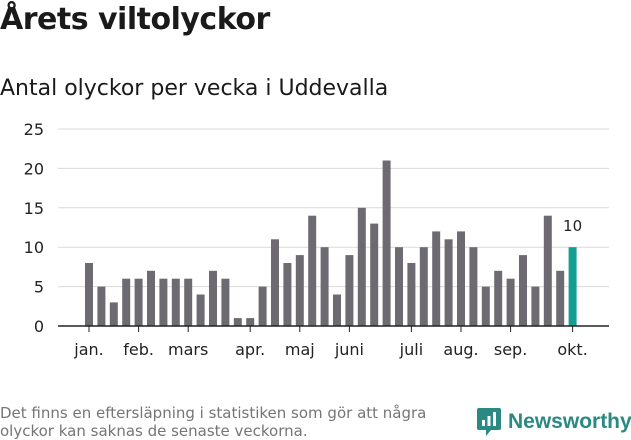 The height and width of the screenshot is (440, 631). I want to click on x-tick-label: feb., so click(138, 349).